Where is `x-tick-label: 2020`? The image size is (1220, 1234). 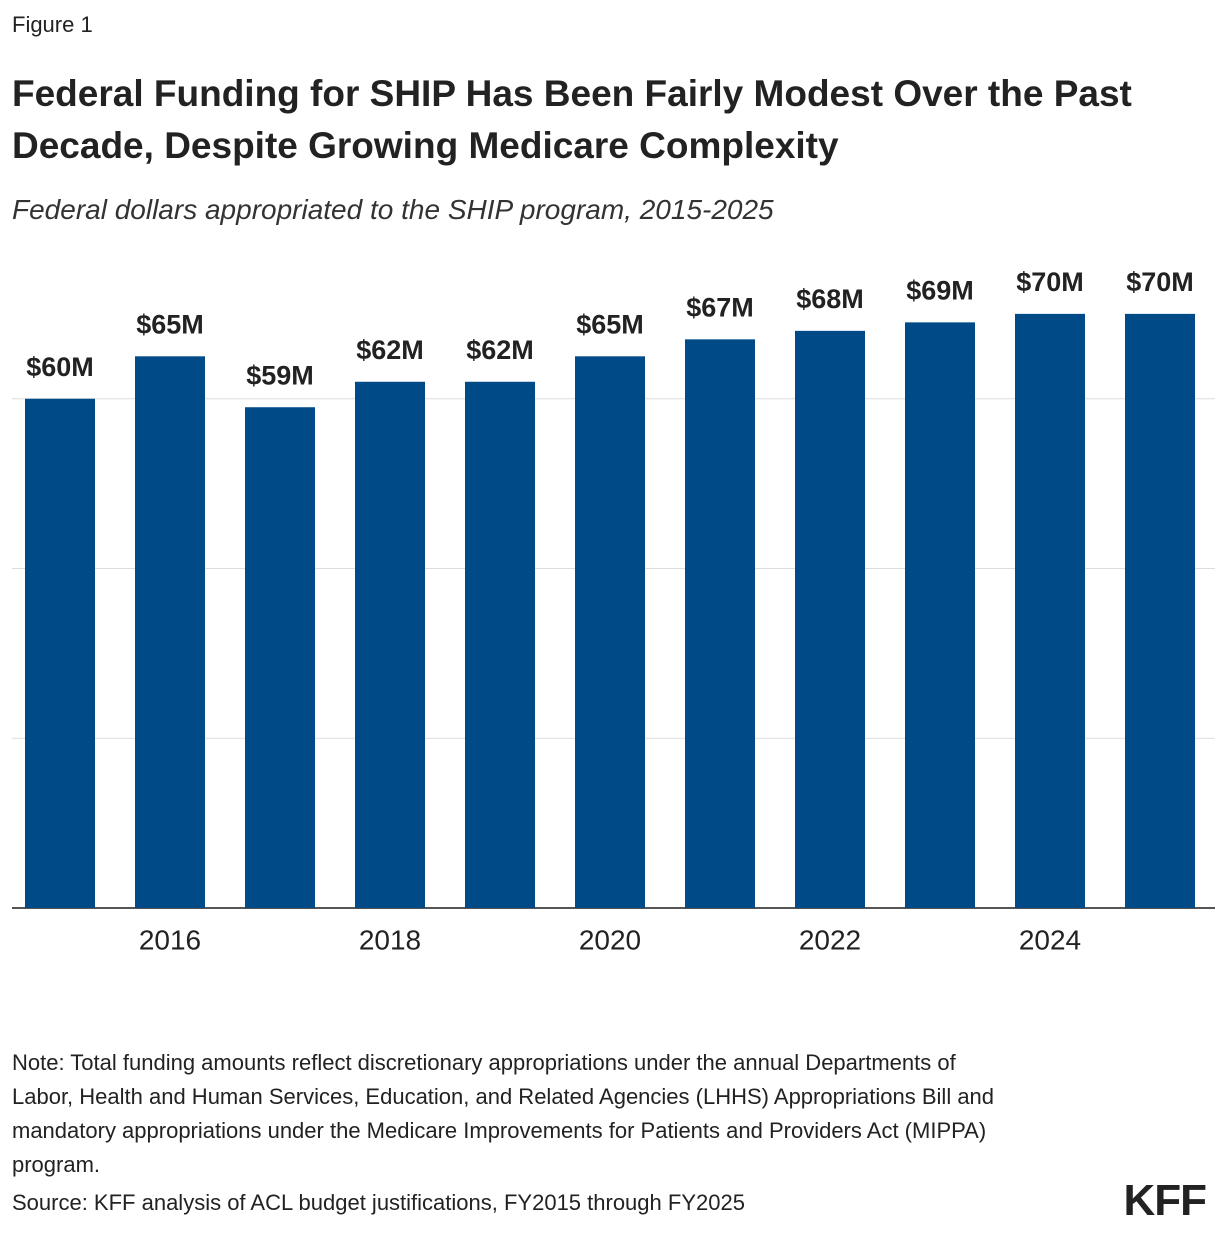 x-tick-label: 2020 is located at coordinates (610, 939).